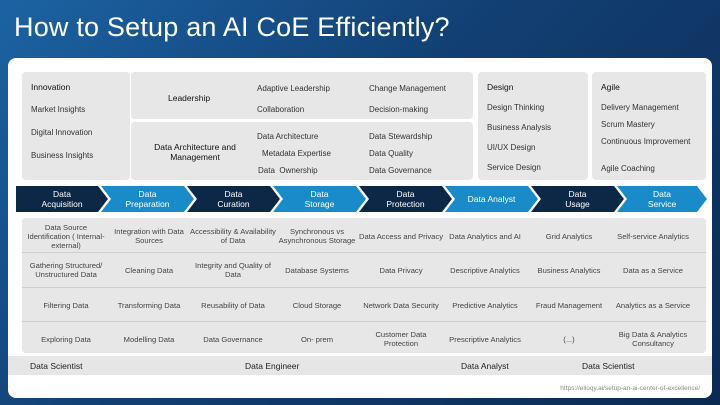 This screenshot has height=405, width=720. I want to click on leadership-box, so click(302, 95).